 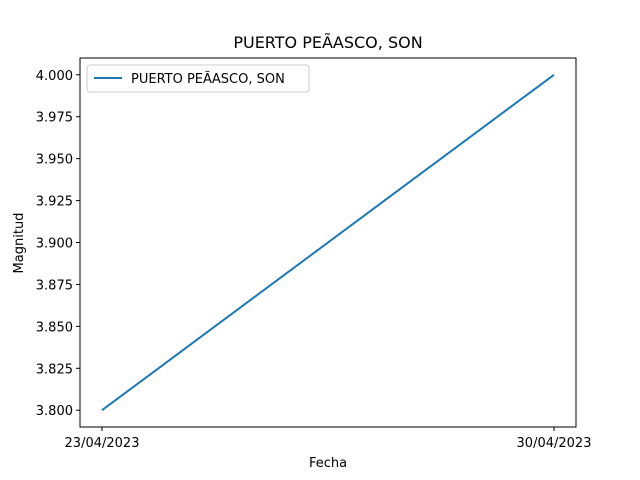 What do you see at coordinates (19, 243) in the screenshot?
I see `y-axis-label: Magnitud` at bounding box center [19, 243].